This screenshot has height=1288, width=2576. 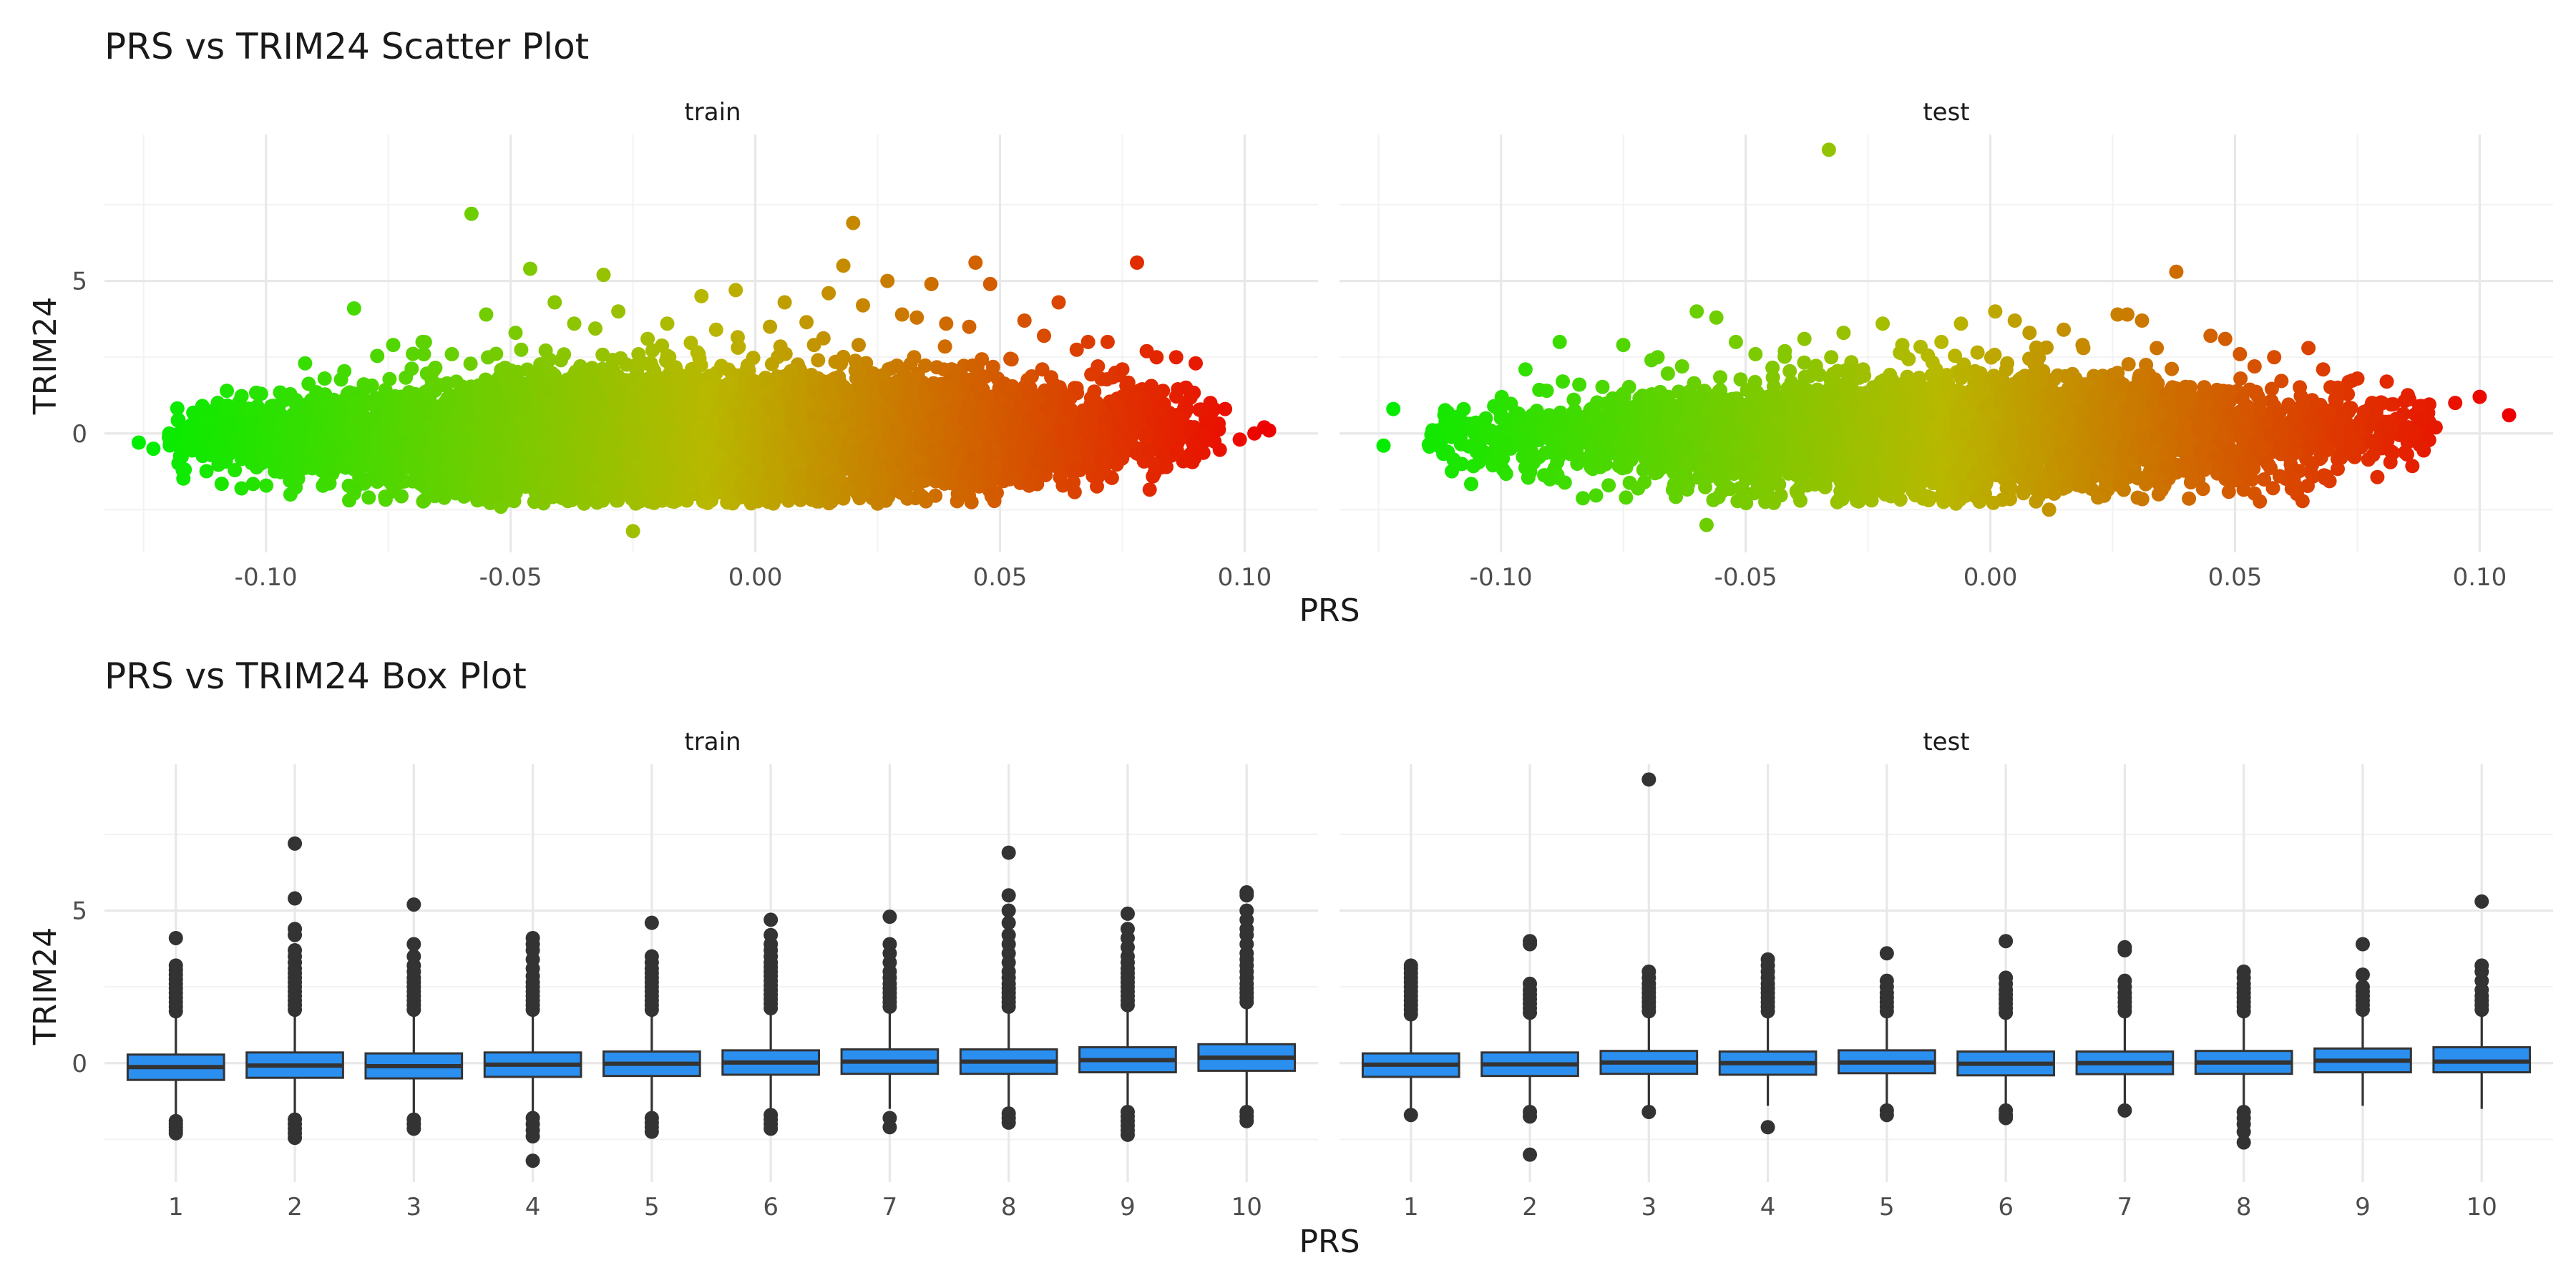 I want to click on scatter-bulk-points, so click(x=694, y=413).